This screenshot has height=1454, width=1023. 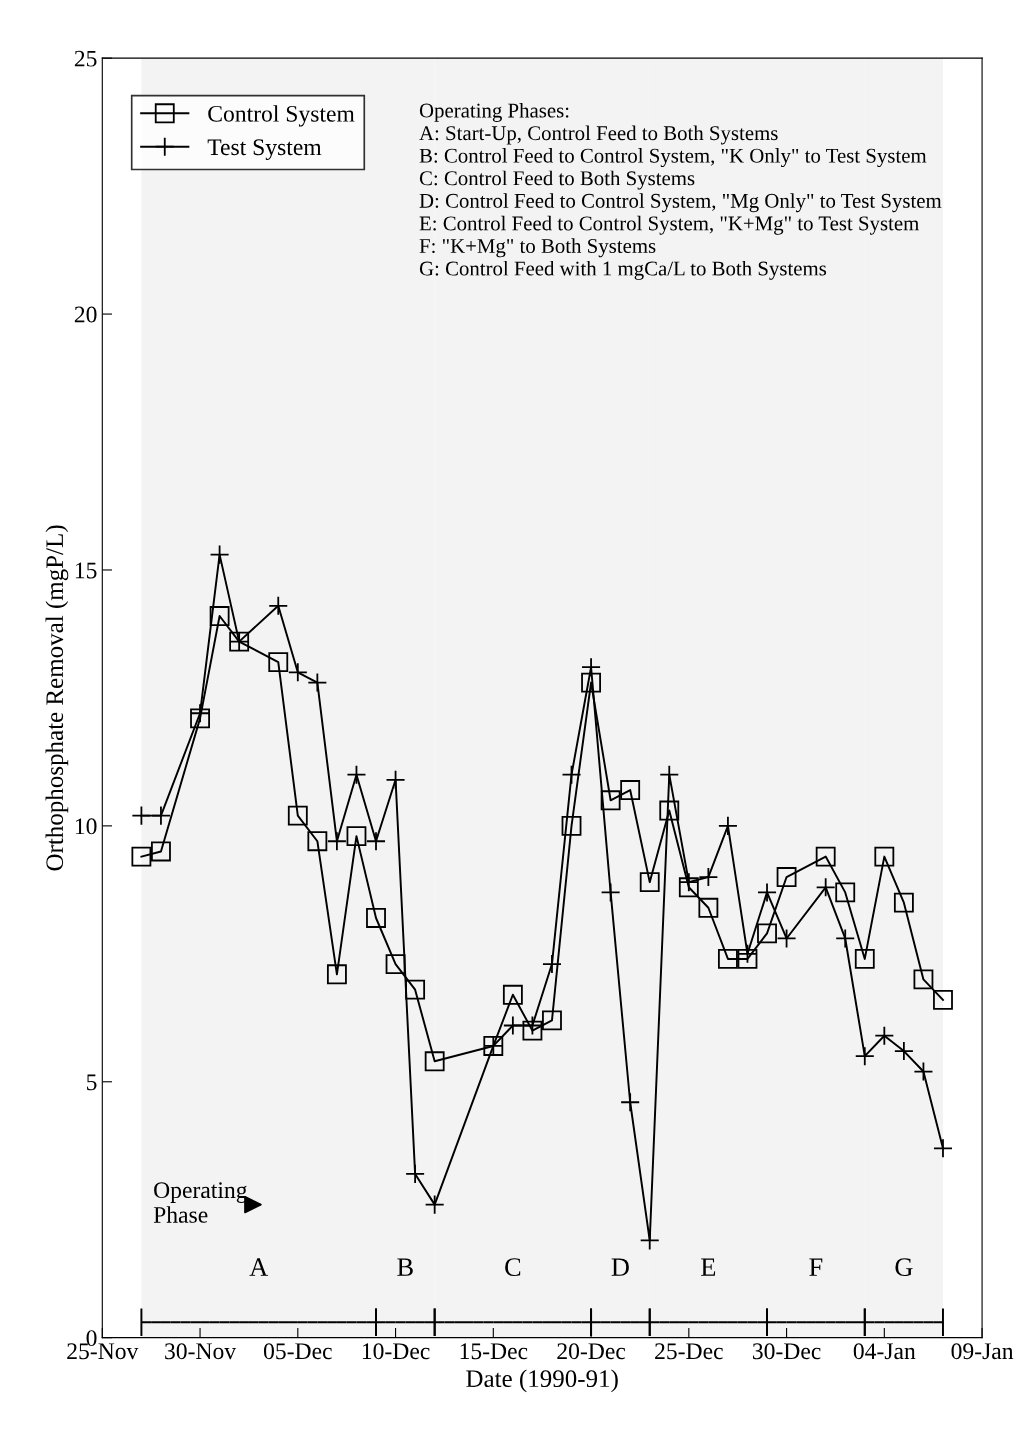 I want to click on x-tick-label: 10-Dec, so click(x=396, y=1351).